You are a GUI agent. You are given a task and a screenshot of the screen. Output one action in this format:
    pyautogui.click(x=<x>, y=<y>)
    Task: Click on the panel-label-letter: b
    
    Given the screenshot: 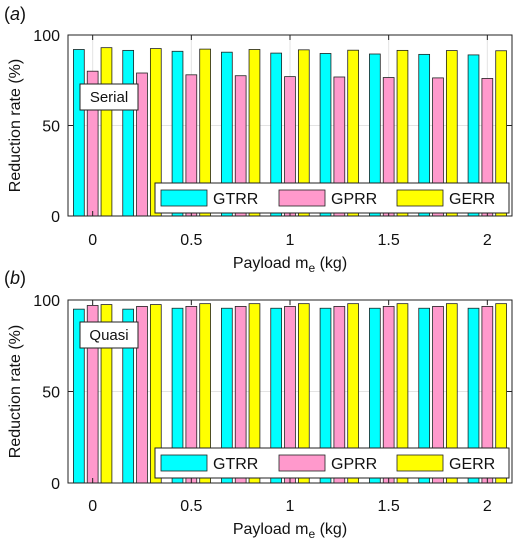 What is the action you would take?
    pyautogui.click(x=15, y=278)
    